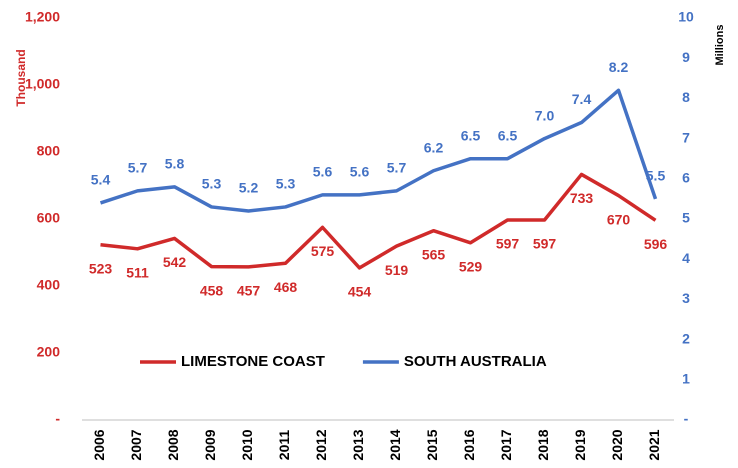 This screenshot has height=468, width=738. Describe the element at coordinates (656, 176) in the screenshot. I see `data-label: 5.5` at that location.